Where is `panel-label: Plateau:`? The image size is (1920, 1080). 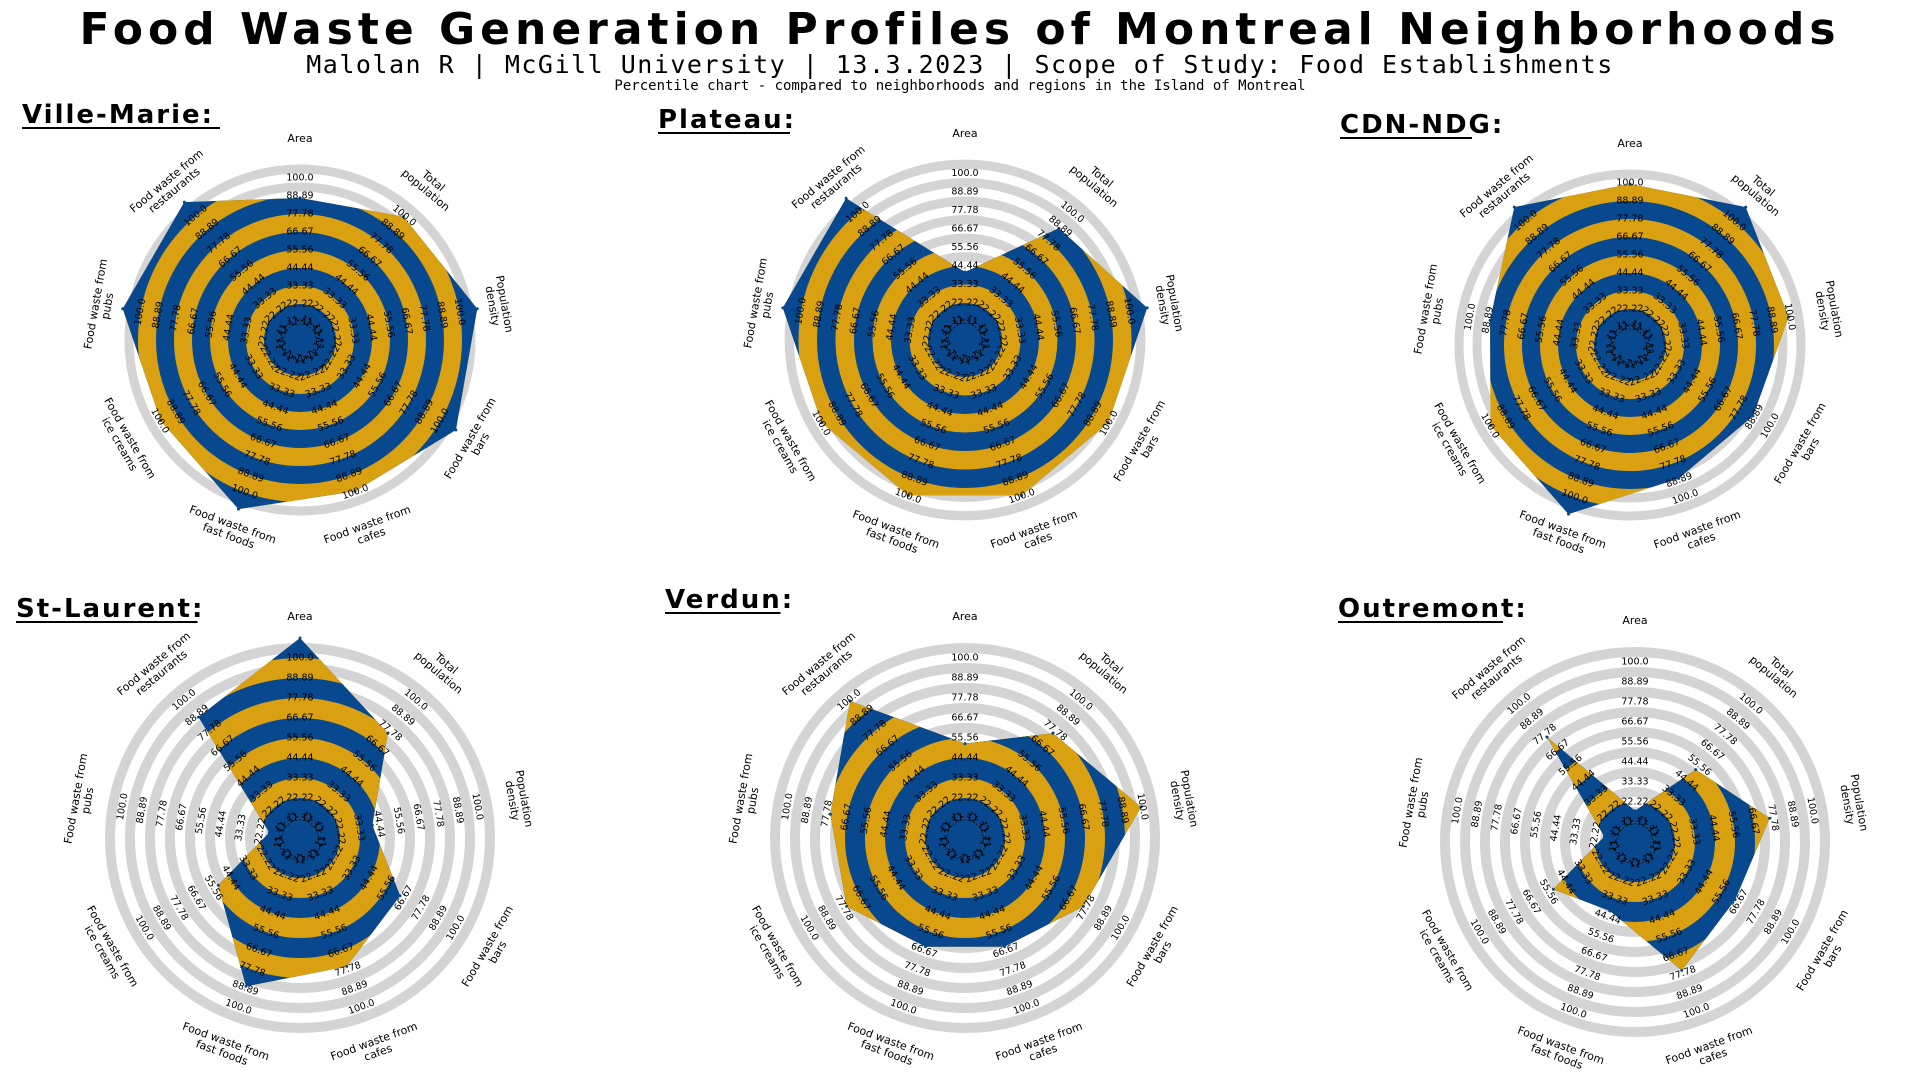 panel-label: Plateau: is located at coordinates (727, 120).